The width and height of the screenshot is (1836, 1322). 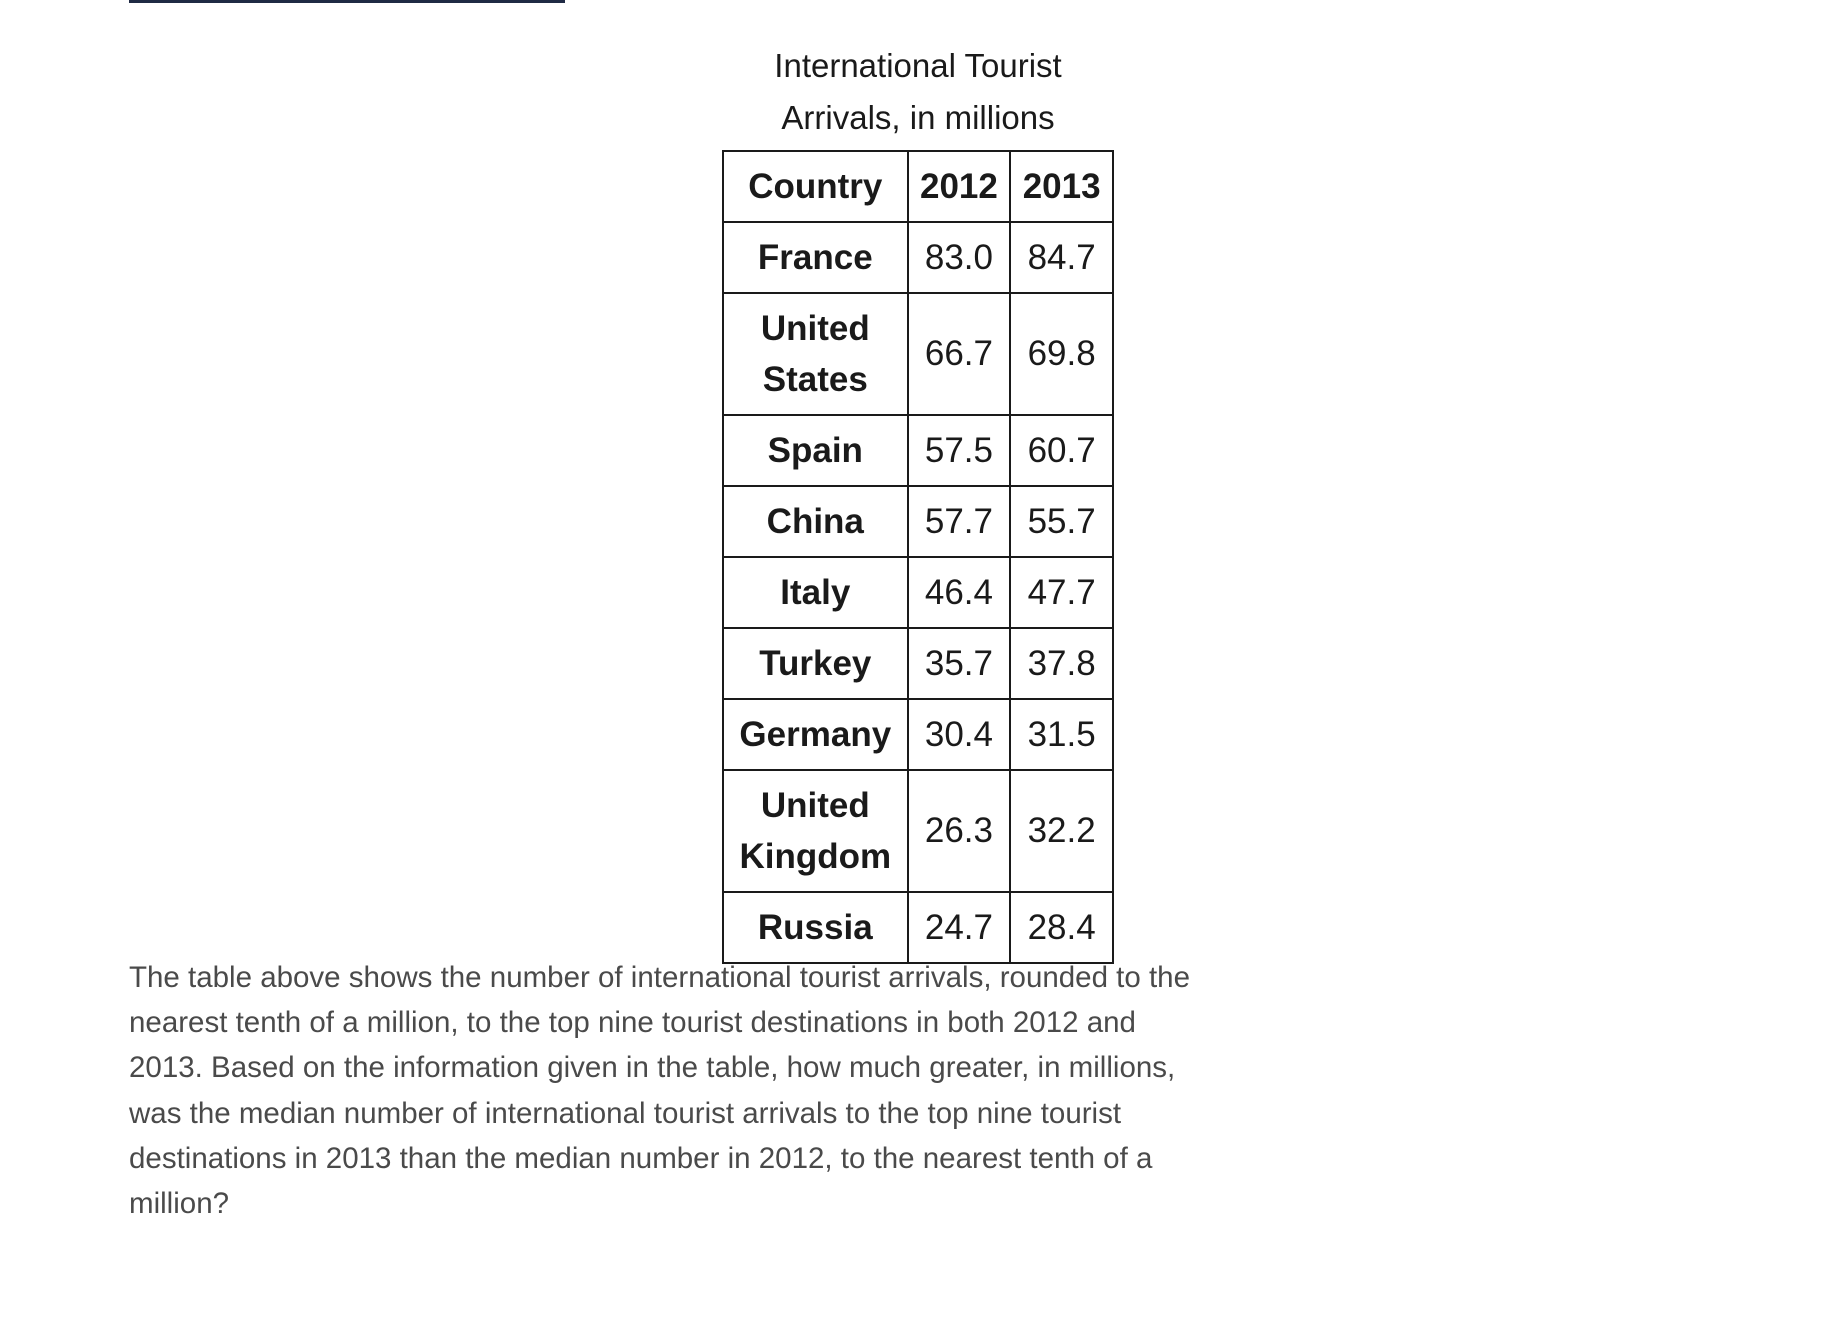 What do you see at coordinates (347, 1) in the screenshot?
I see `top-divider` at bounding box center [347, 1].